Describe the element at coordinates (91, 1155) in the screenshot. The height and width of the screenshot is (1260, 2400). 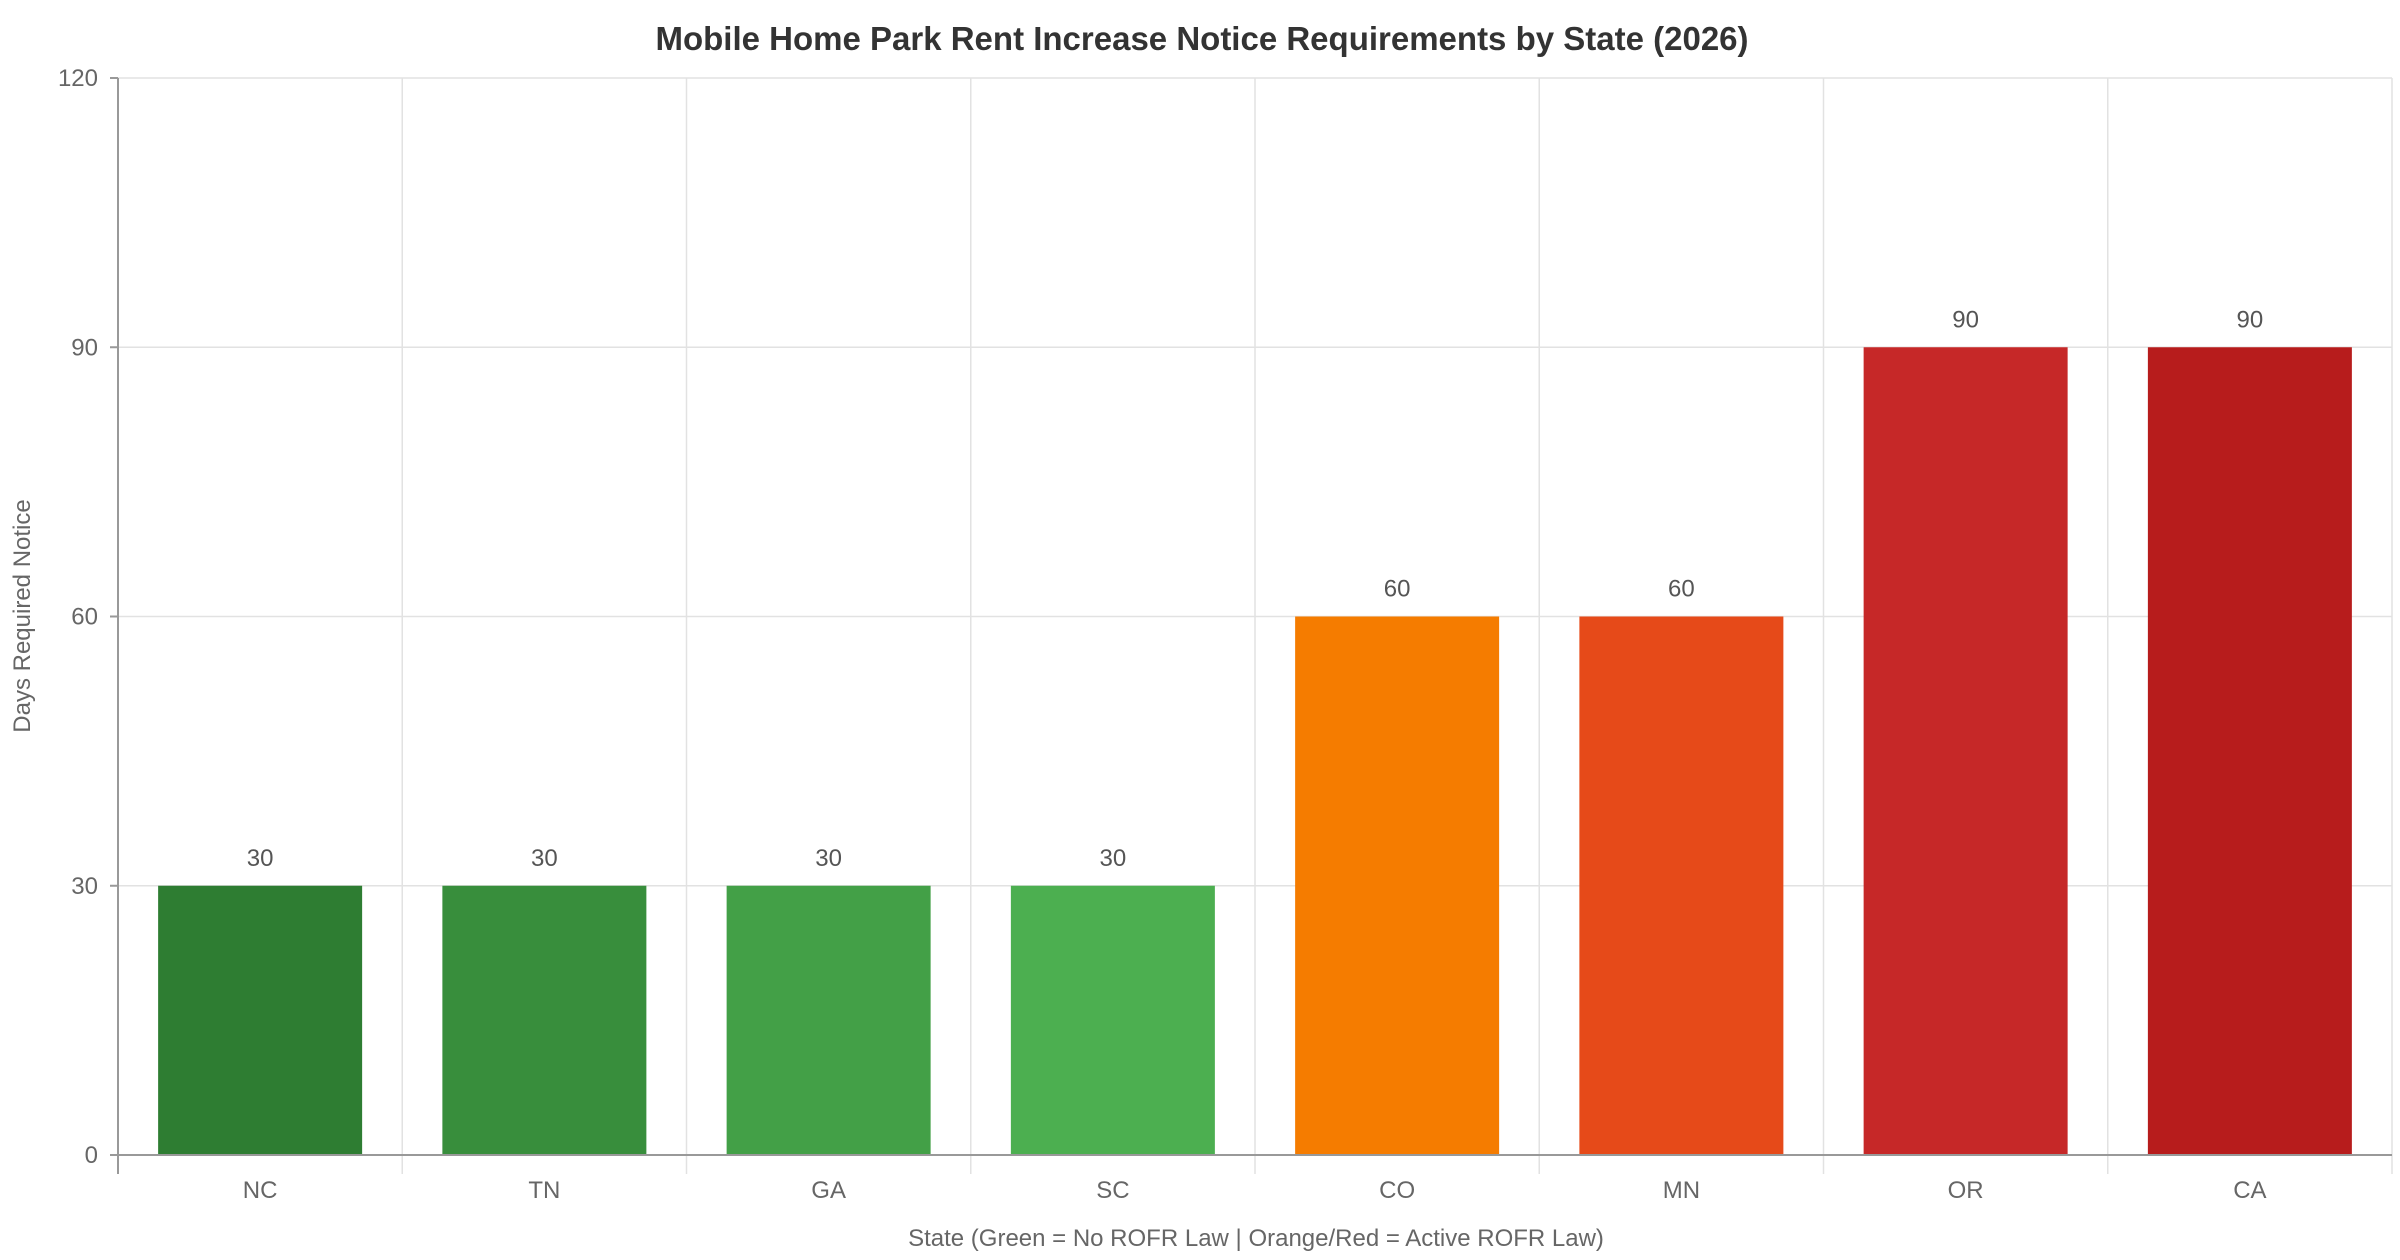
I see `y-tick-label: 0` at that location.